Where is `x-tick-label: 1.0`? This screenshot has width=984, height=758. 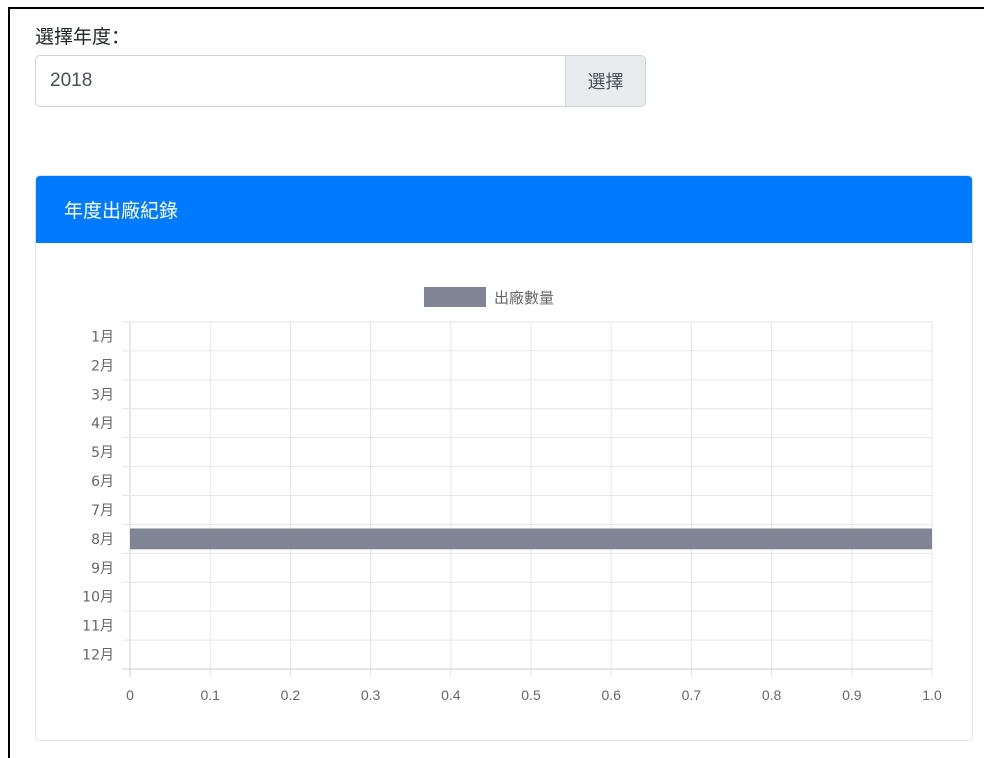
x-tick-label: 1.0 is located at coordinates (932, 695).